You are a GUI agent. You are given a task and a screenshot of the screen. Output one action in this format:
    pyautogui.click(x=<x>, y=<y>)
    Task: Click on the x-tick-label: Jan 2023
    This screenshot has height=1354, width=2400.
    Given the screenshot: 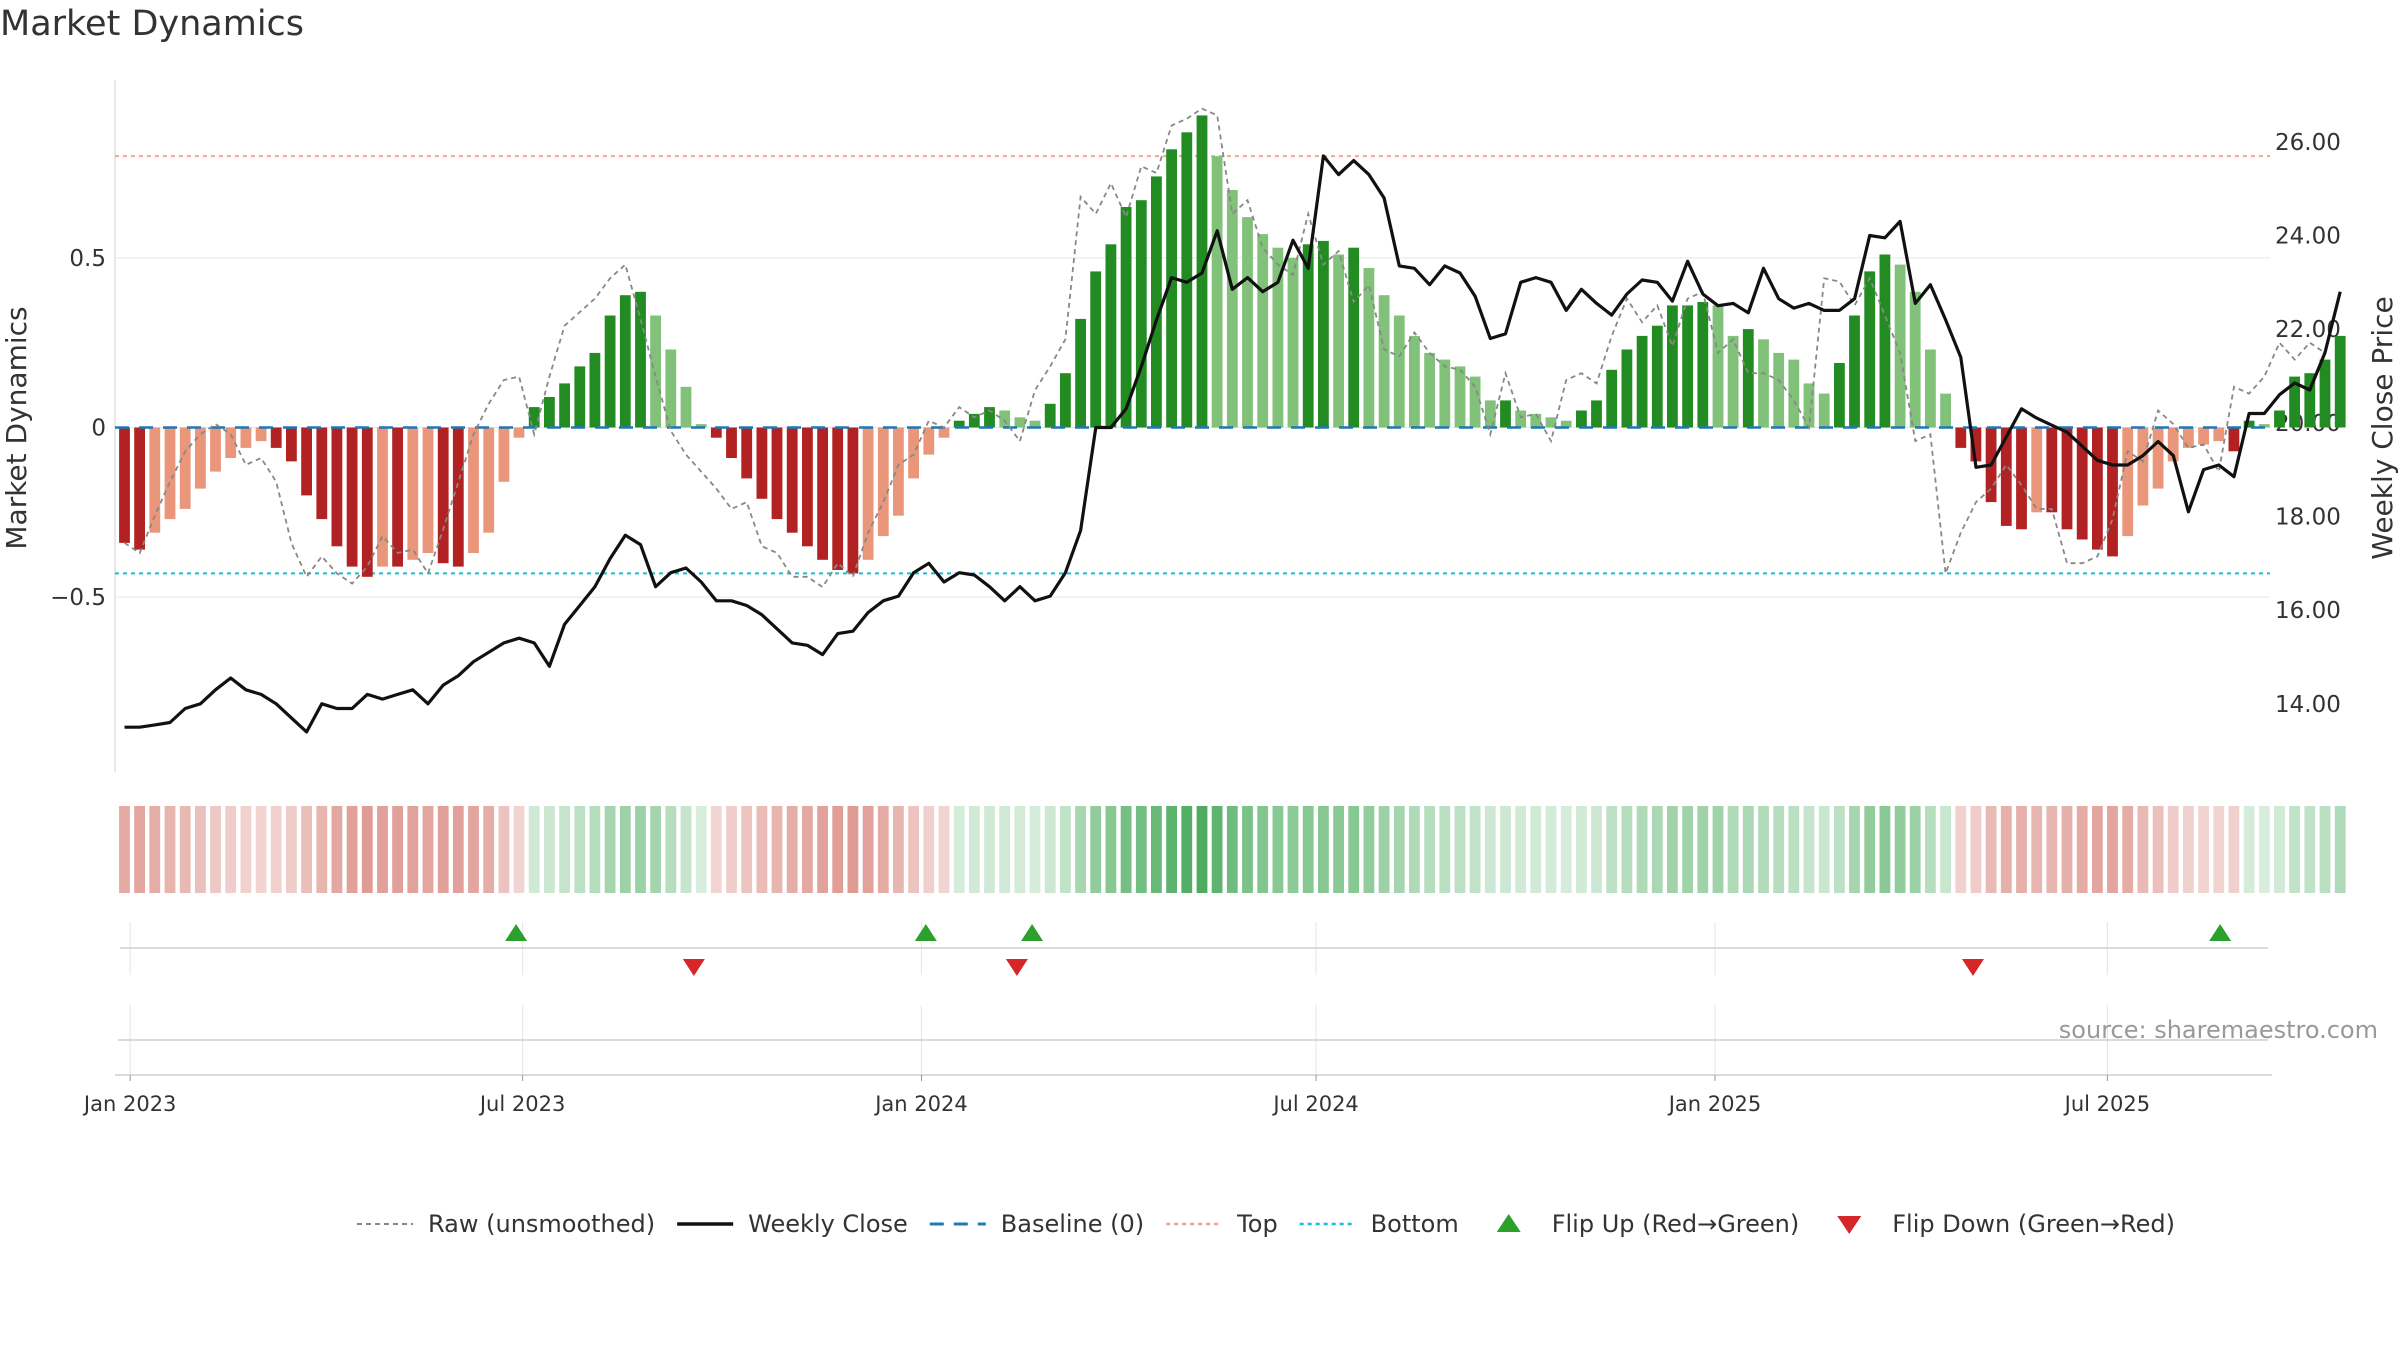 What is the action you would take?
    pyautogui.click(x=129, y=1104)
    